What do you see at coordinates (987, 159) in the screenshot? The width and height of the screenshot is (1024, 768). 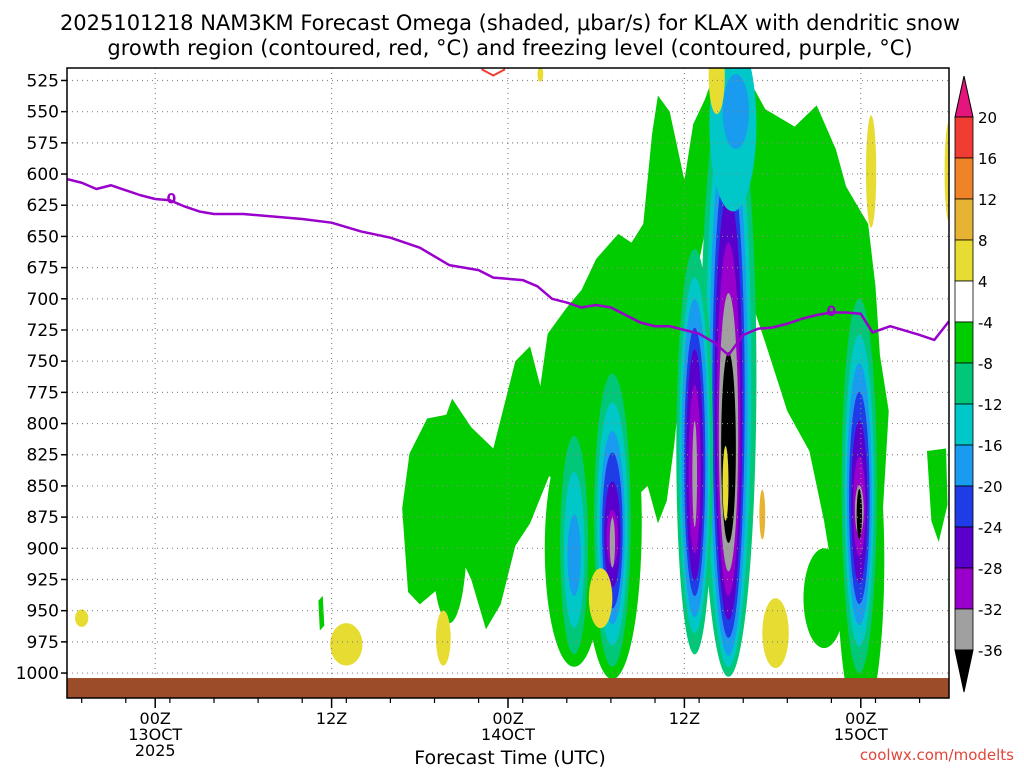 I see `colorbar-label-1: 16` at bounding box center [987, 159].